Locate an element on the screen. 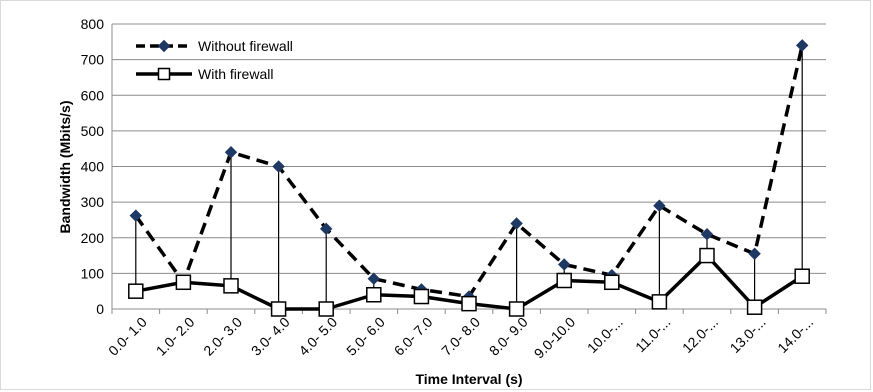  y-tick-label: 200 is located at coordinates (93, 238).